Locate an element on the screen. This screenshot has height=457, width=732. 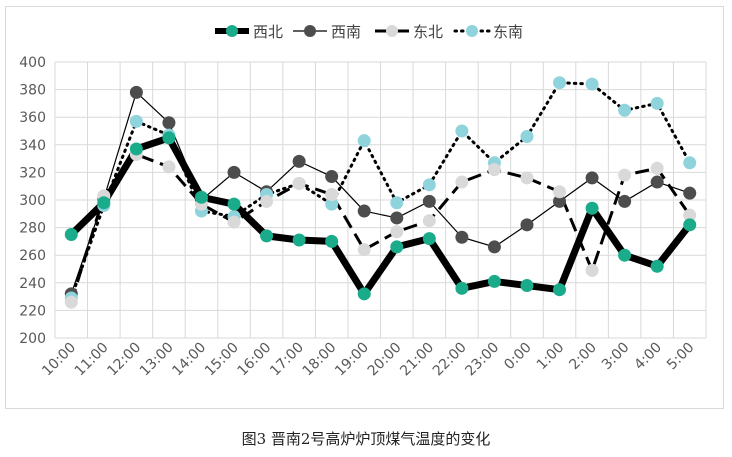
x-tick-label: 11:00 is located at coordinates (92, 360).